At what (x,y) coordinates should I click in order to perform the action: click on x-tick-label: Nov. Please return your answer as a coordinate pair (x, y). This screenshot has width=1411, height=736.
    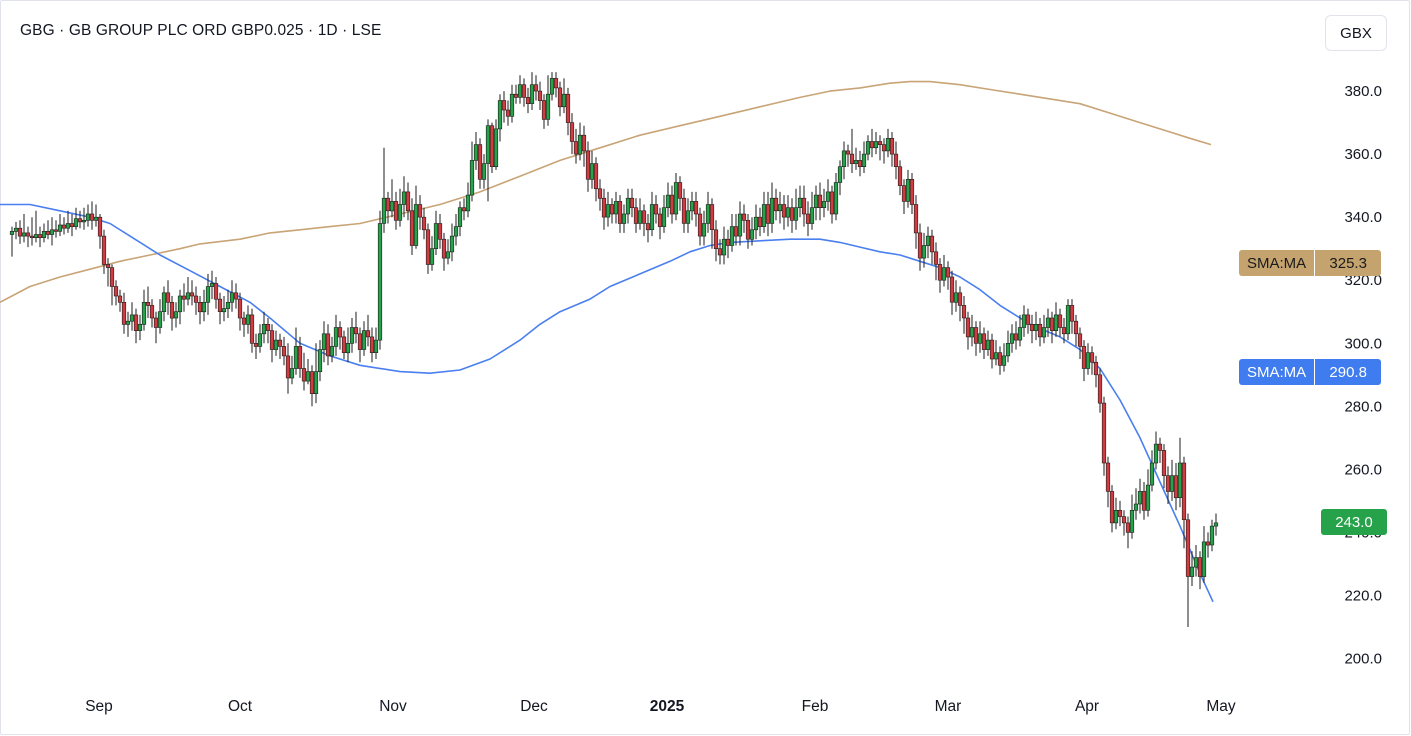
    Looking at the image, I should click on (393, 706).